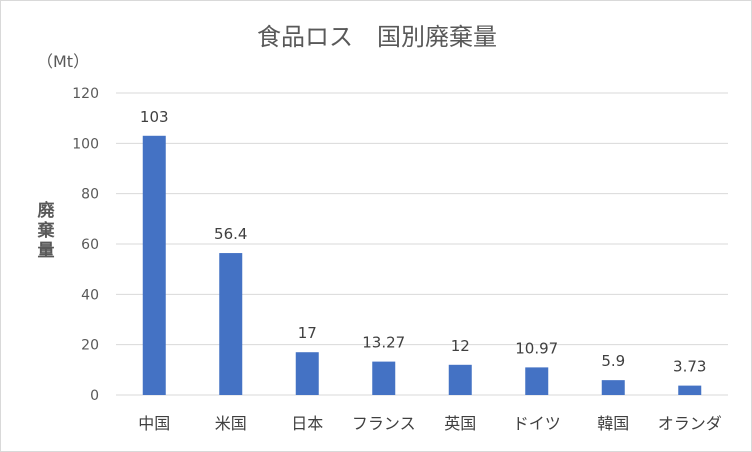 The image size is (752, 452). What do you see at coordinates (154, 423) in the screenshot?
I see `category-label: 中国` at bounding box center [154, 423].